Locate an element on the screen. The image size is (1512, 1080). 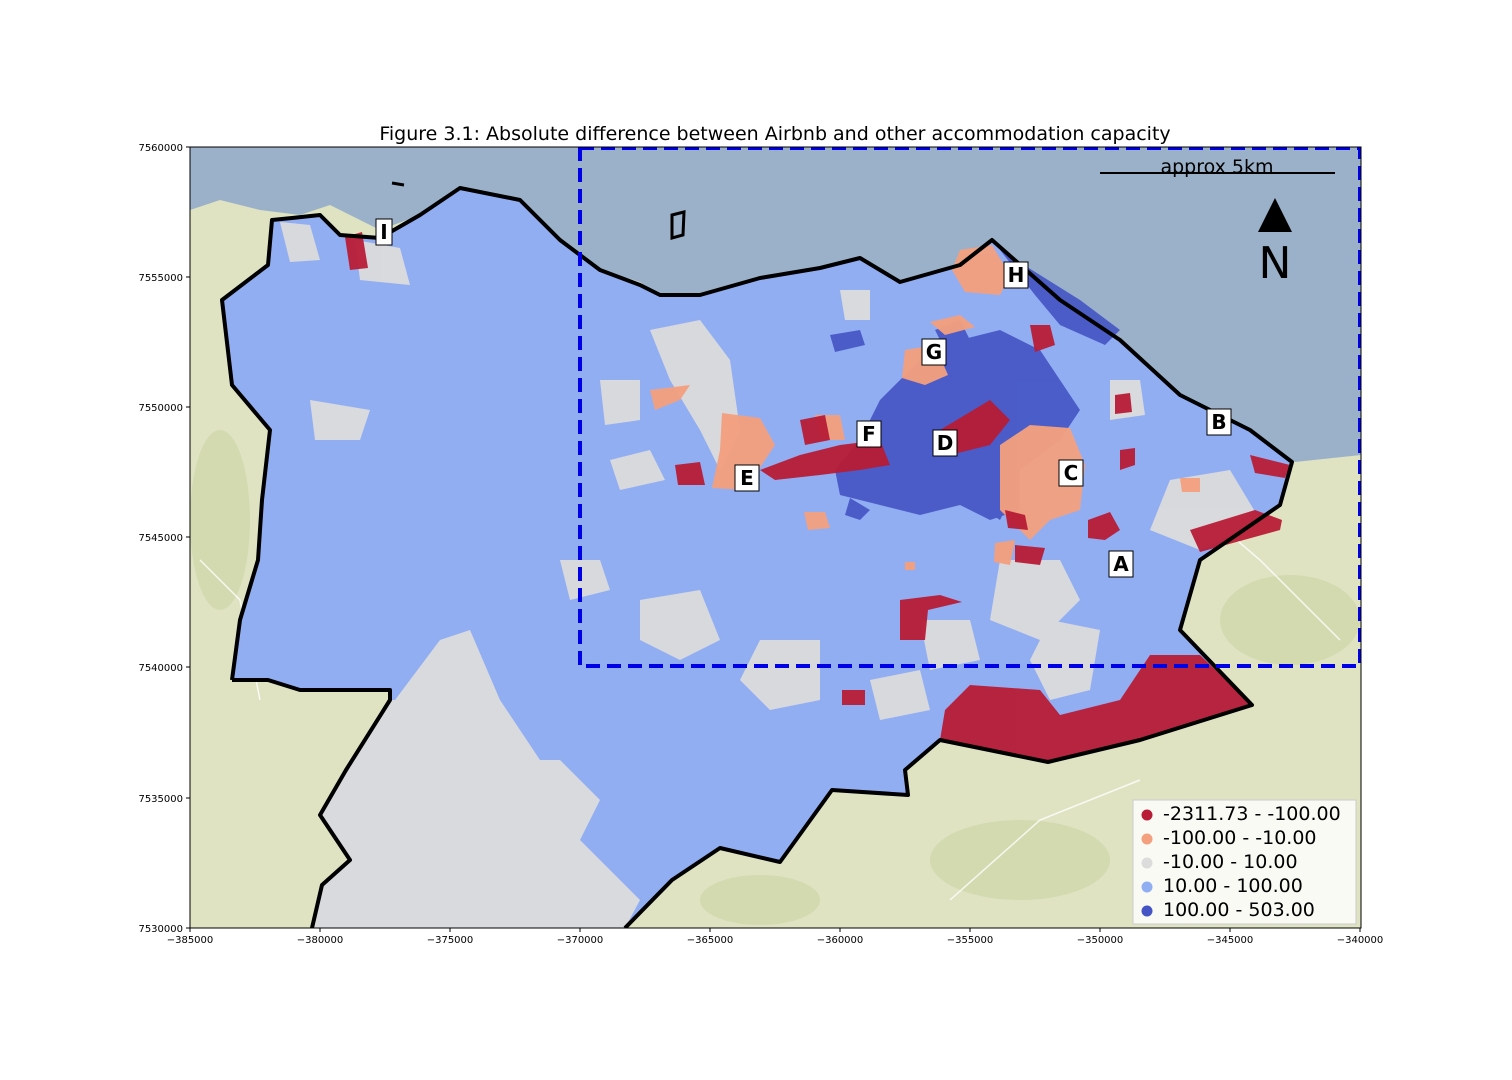
x-tick-label: −370000 is located at coordinates (580, 940).